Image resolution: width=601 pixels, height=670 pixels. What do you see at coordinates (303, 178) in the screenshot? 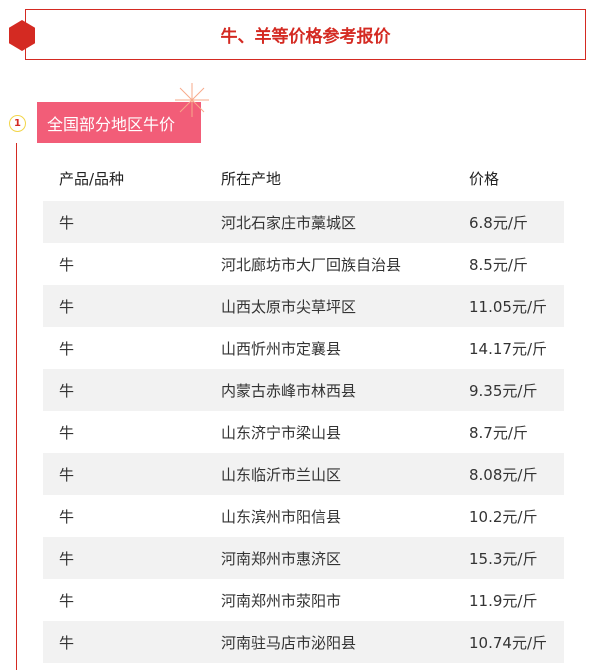
I see `table-header-row: 产品/品种 所在产地 价格` at bounding box center [303, 178].